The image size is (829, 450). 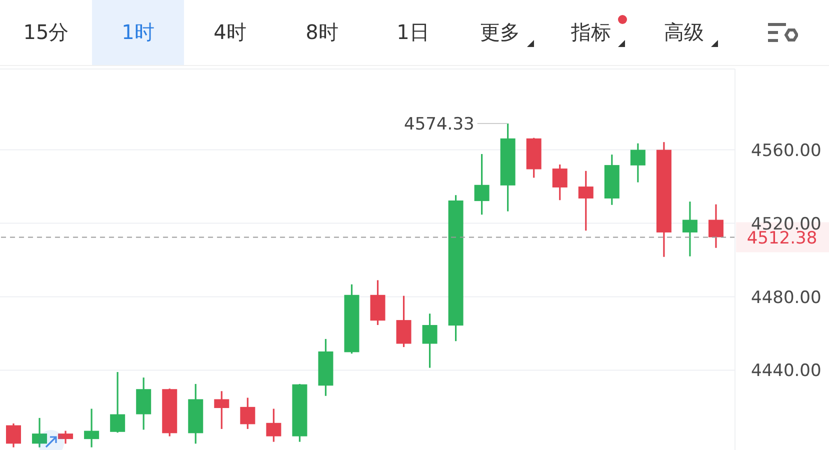 I want to click on text: 1时, so click(x=138, y=32).